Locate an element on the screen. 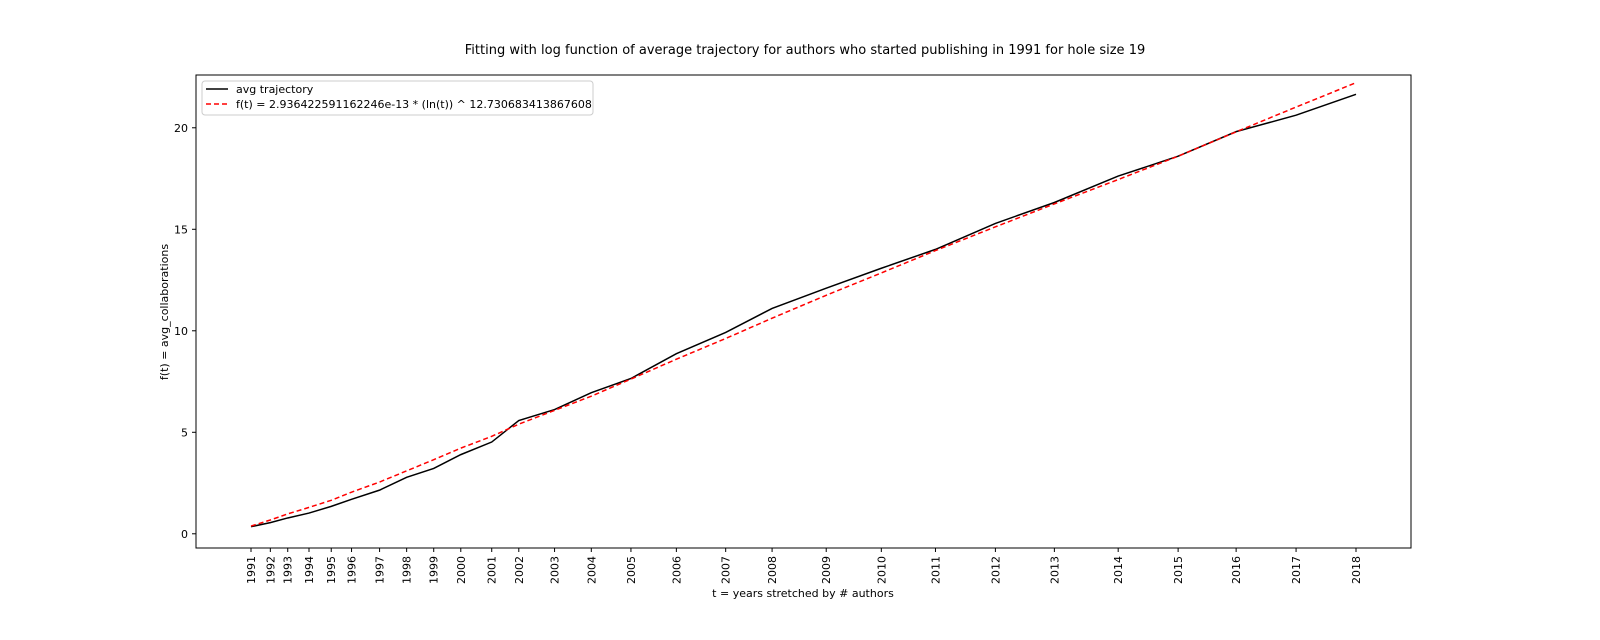 The image size is (1600, 640). x-tick-label: 2013 is located at coordinates (1054, 570).